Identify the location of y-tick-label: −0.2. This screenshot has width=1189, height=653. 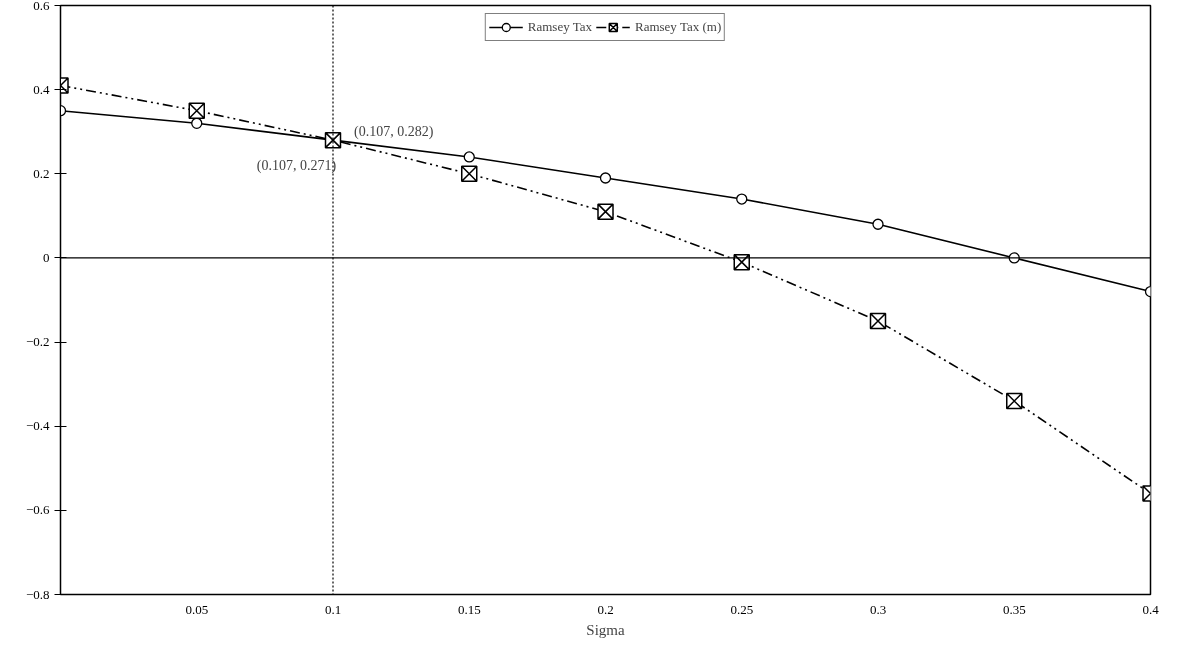
(37, 342).